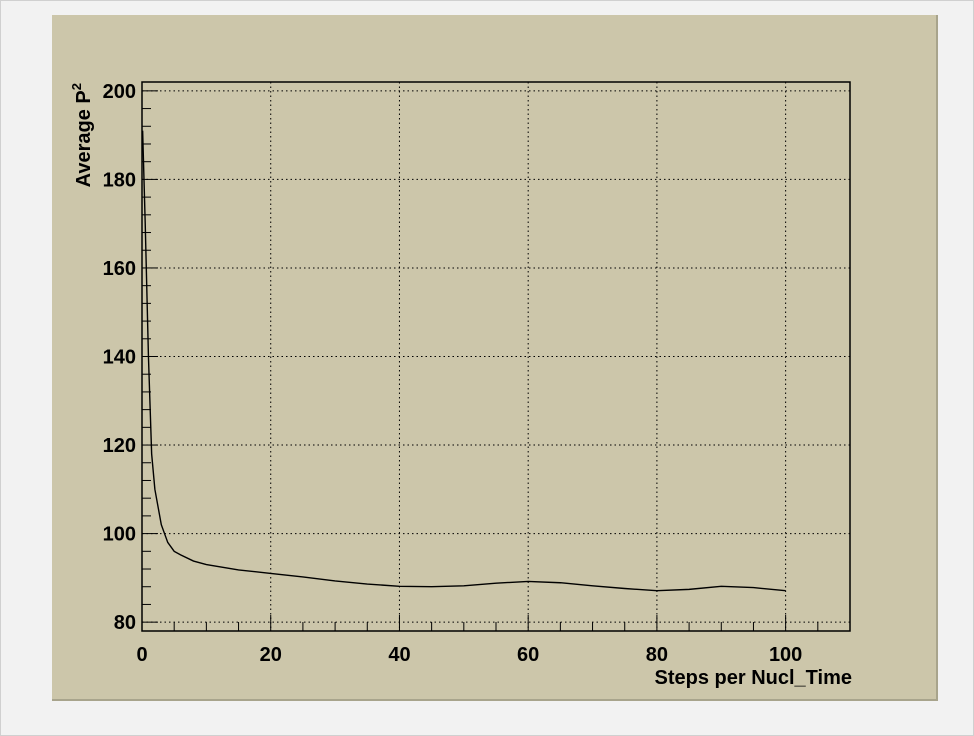  I want to click on y-tick-label: 120, so click(119, 446).